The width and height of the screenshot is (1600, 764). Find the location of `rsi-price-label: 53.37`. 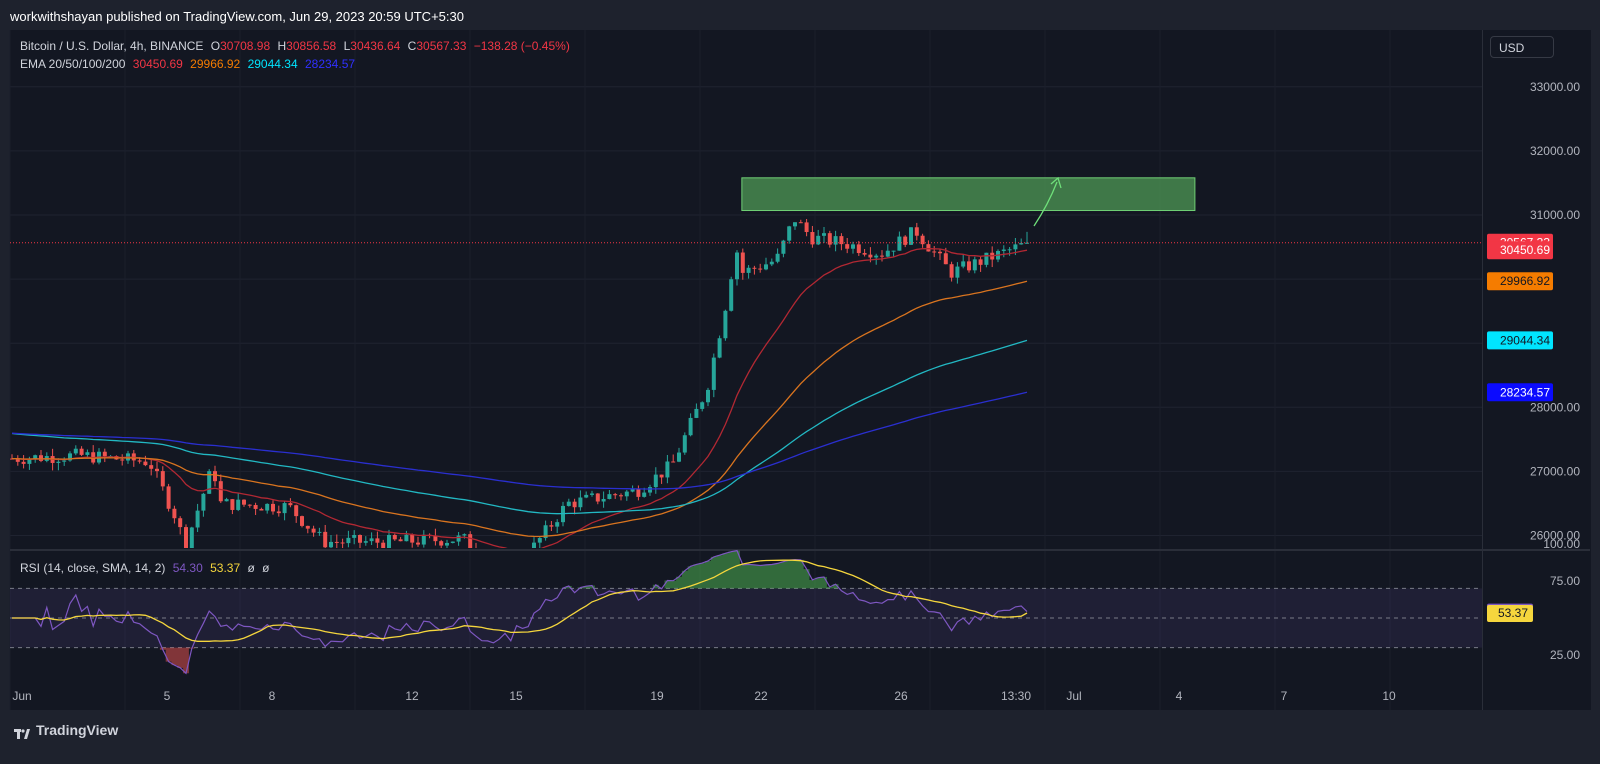

rsi-price-label: 53.37 is located at coordinates (1510, 614).